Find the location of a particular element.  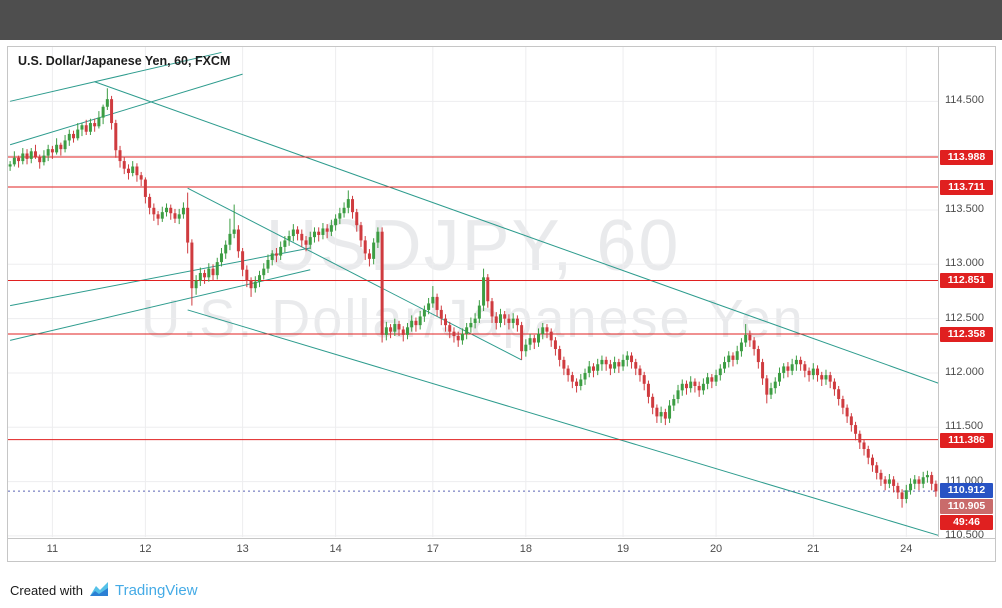

time-axis-label: 24 is located at coordinates (906, 549).